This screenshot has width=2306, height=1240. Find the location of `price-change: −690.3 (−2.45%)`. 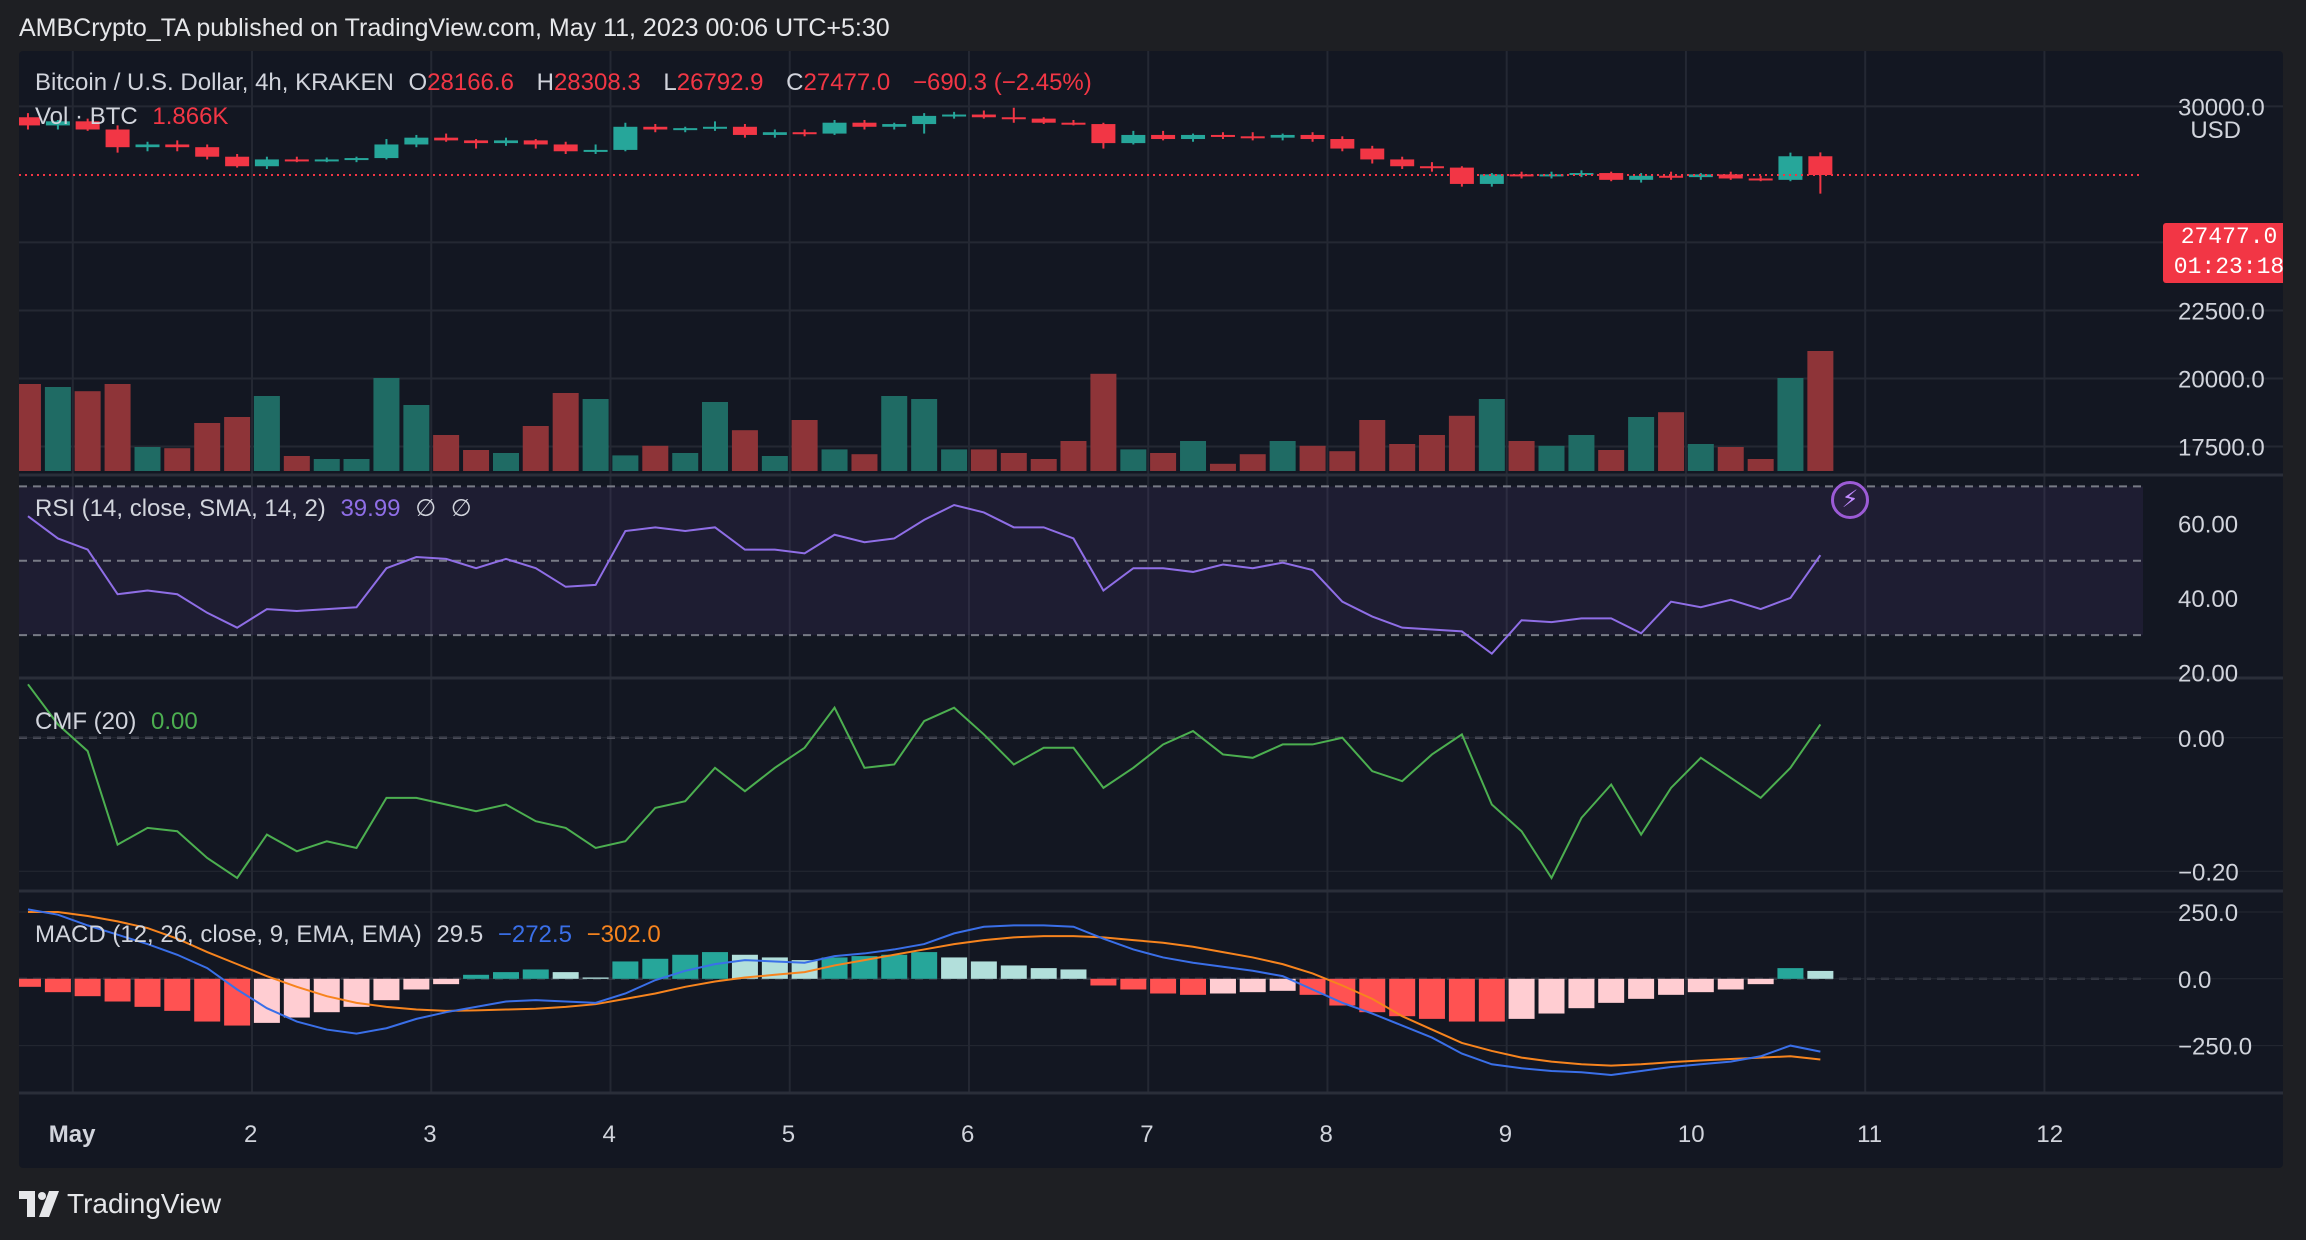

price-change: −690.3 (−2.45%) is located at coordinates (1002, 82).